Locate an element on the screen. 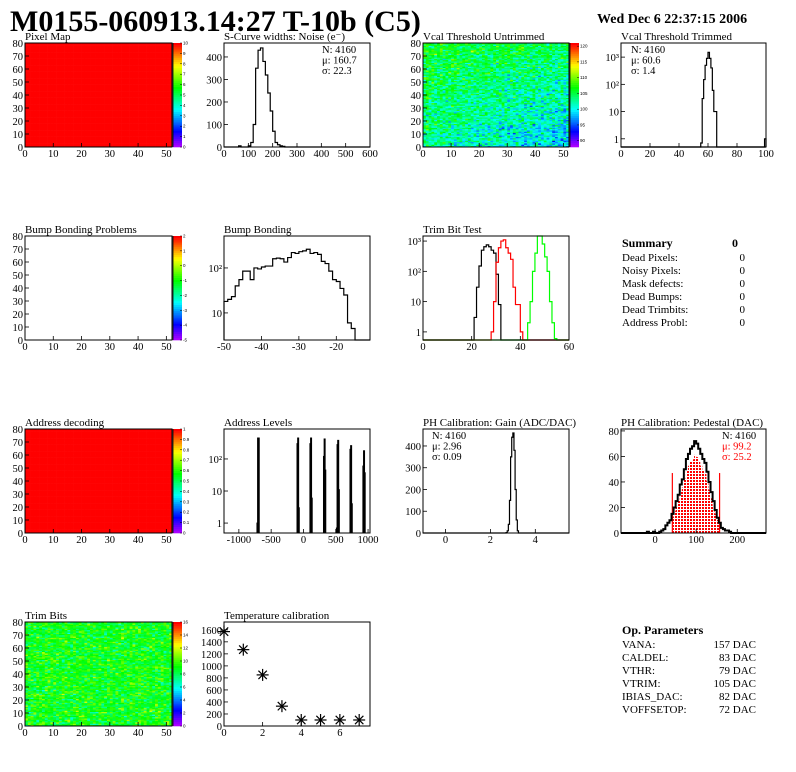 The width and height of the screenshot is (796, 772). op-parameter-label: CALDEL: is located at coordinates (645, 658).